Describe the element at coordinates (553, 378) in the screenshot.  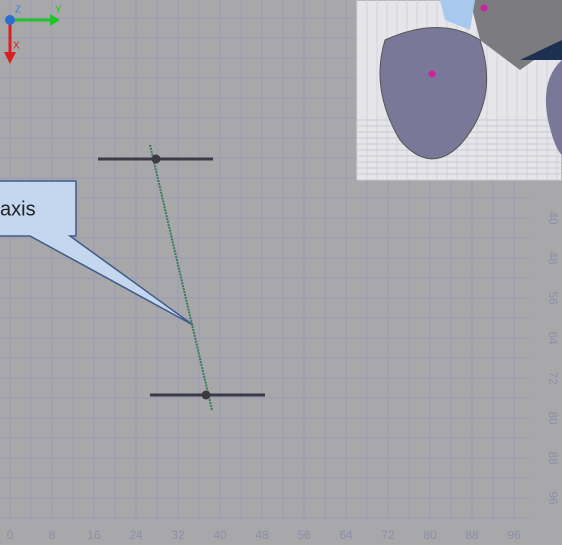
I see `y-scale-label: 72` at that location.